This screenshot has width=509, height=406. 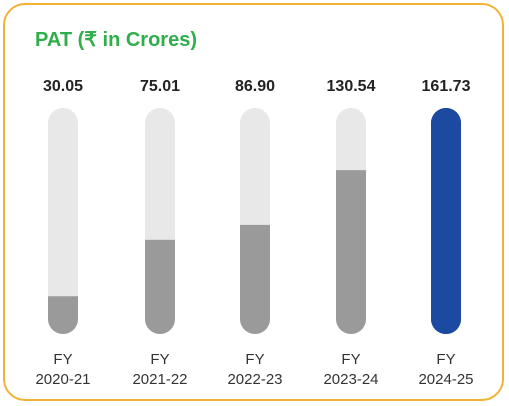 What do you see at coordinates (351, 86) in the screenshot?
I see `value-label-3: 130.54` at bounding box center [351, 86].